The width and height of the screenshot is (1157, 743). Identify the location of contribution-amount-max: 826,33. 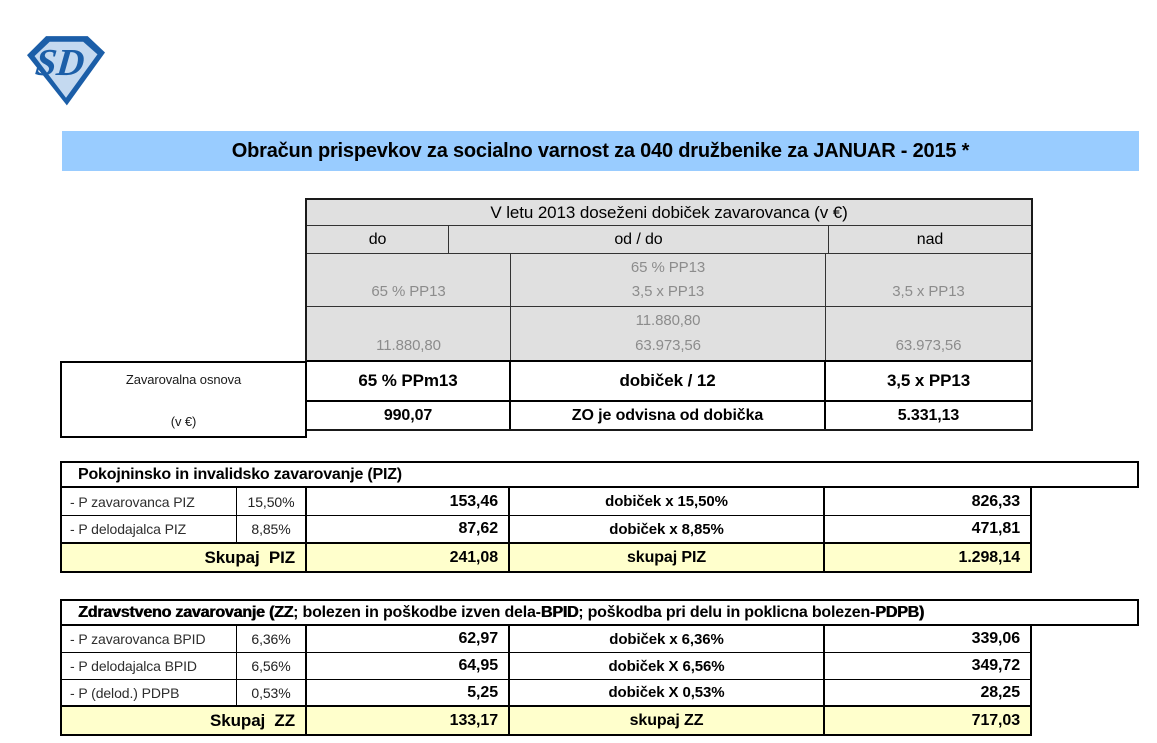
(995, 501).